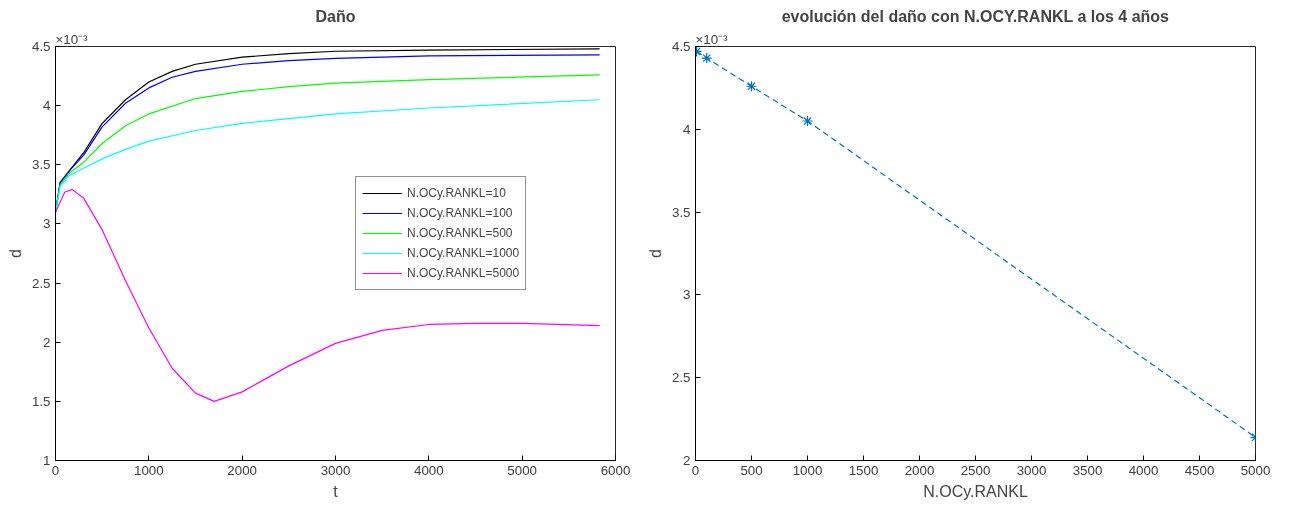  What do you see at coordinates (336, 491) in the screenshot?
I see `x-axis-title: t` at bounding box center [336, 491].